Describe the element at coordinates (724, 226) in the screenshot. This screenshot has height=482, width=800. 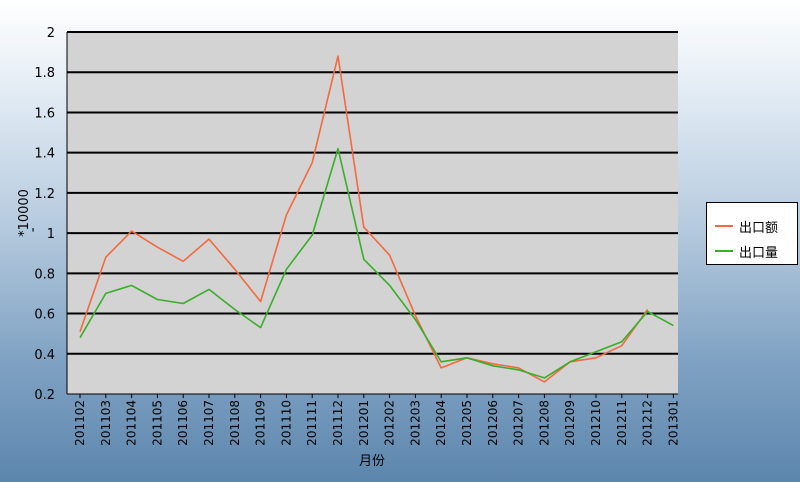
I see `legend-swatch-export-value` at that location.